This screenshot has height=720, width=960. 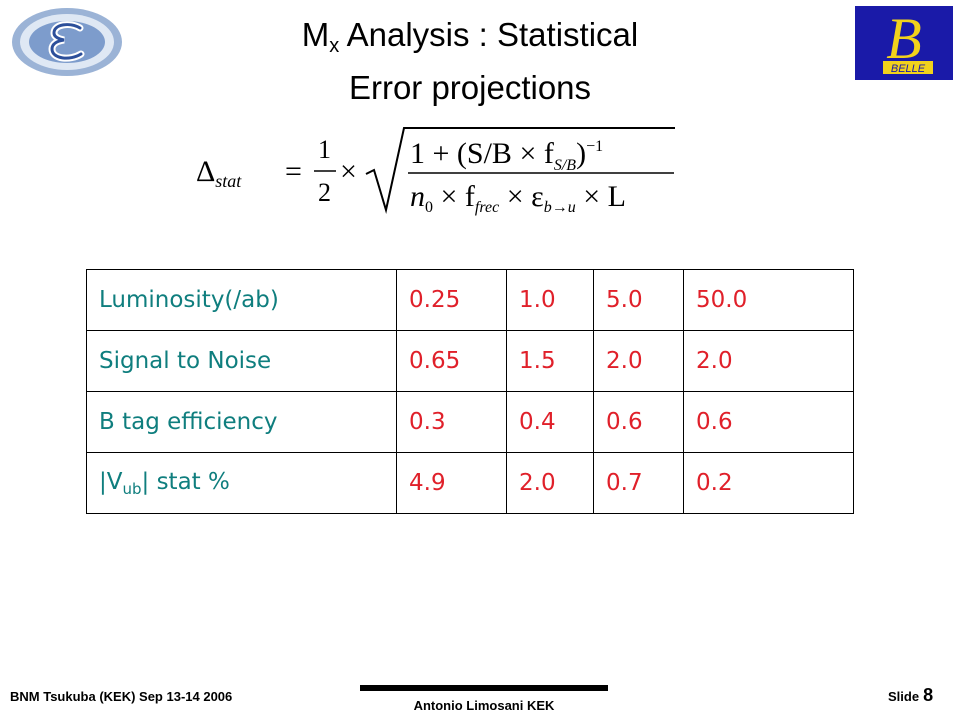 What do you see at coordinates (550, 361) in the screenshot?
I see `table-cell: 1.5` at bounding box center [550, 361].